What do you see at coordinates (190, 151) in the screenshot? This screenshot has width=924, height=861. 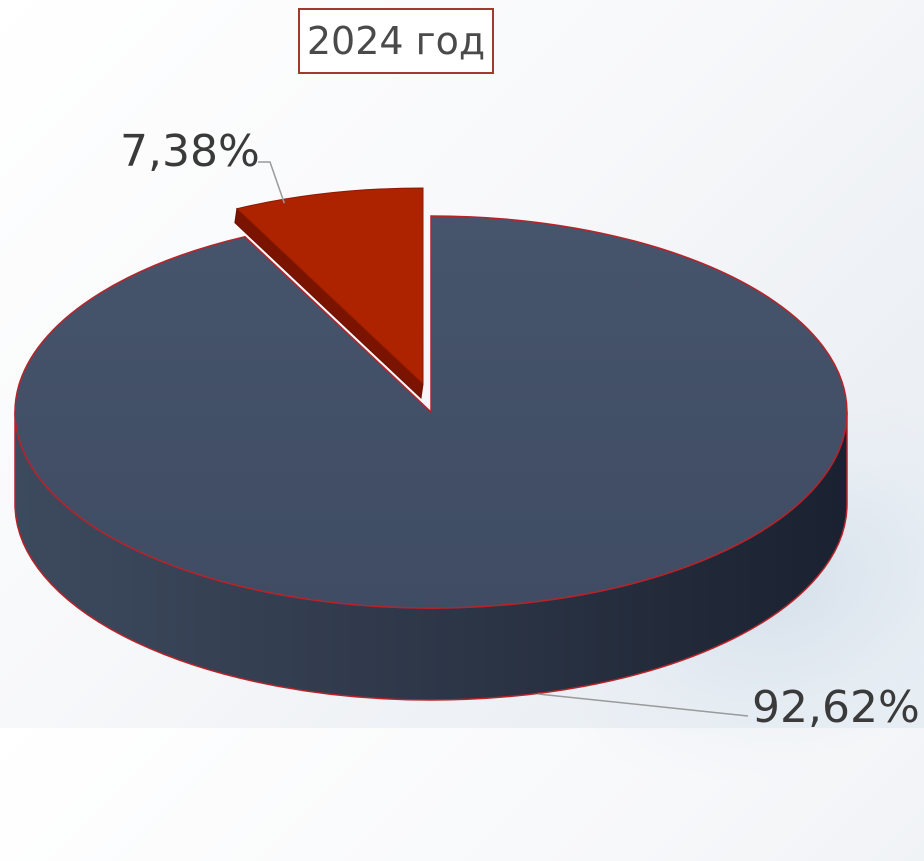 I see `data-label-slice-2: 7,38%` at bounding box center [190, 151].